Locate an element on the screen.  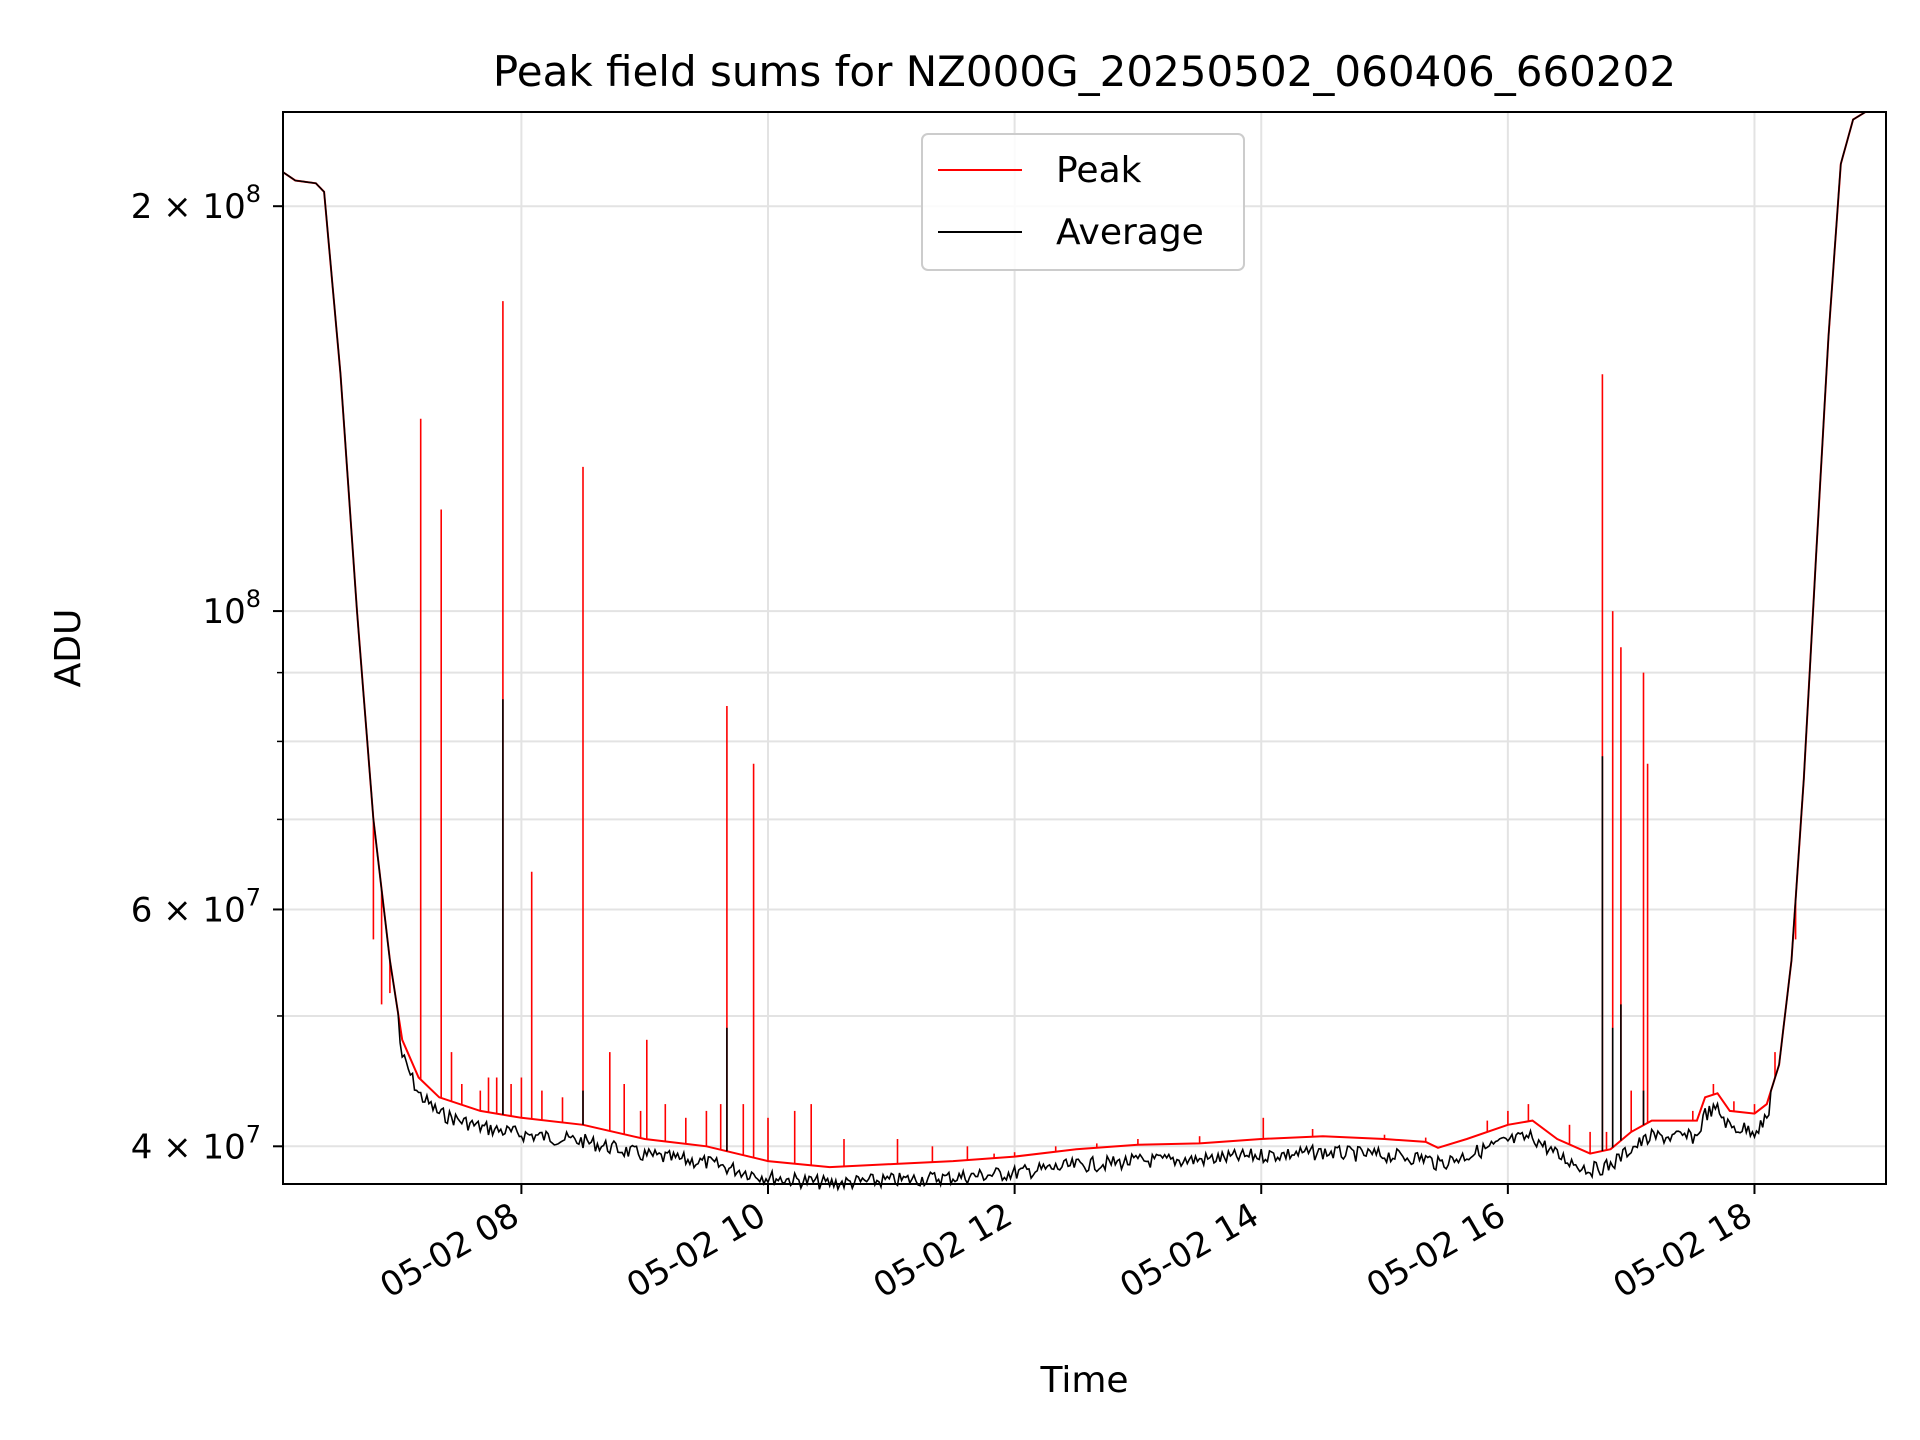
y-tick-label-base: 2 × 10 is located at coordinates (188, 207).